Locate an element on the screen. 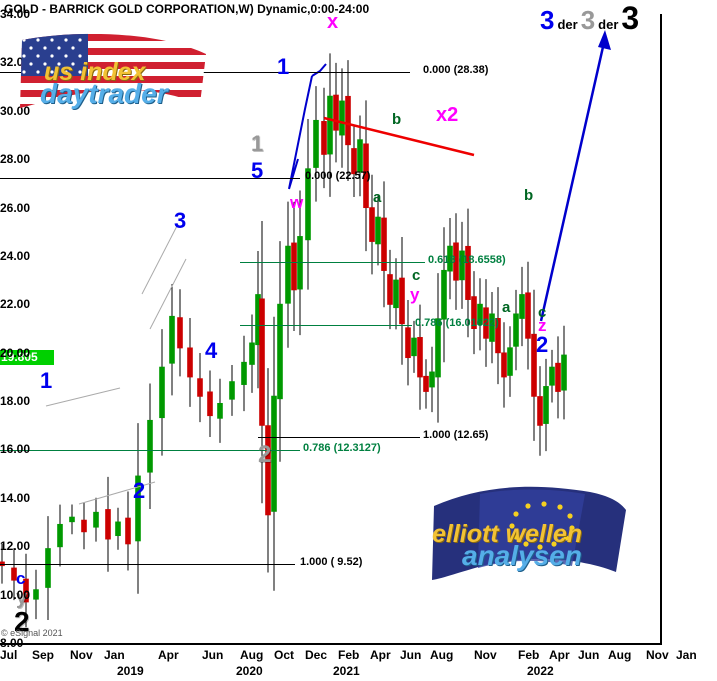  label-y-gray-bottom: y is located at coordinates (22, 598).